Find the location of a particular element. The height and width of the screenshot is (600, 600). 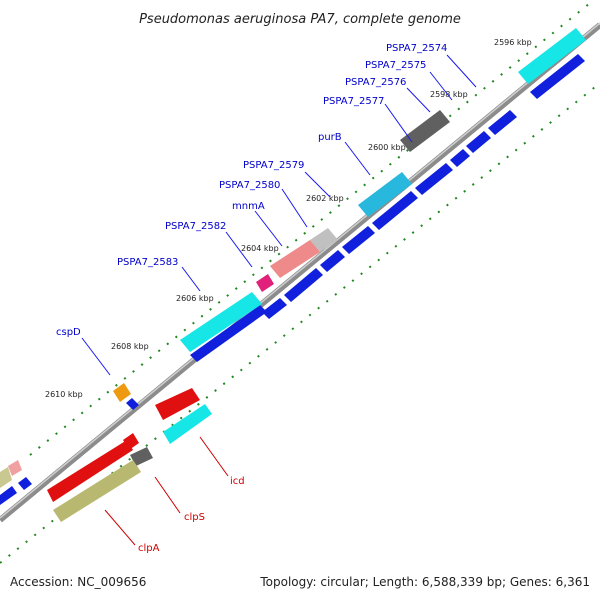

gene-label-cspD: cspD is located at coordinates (68, 332).